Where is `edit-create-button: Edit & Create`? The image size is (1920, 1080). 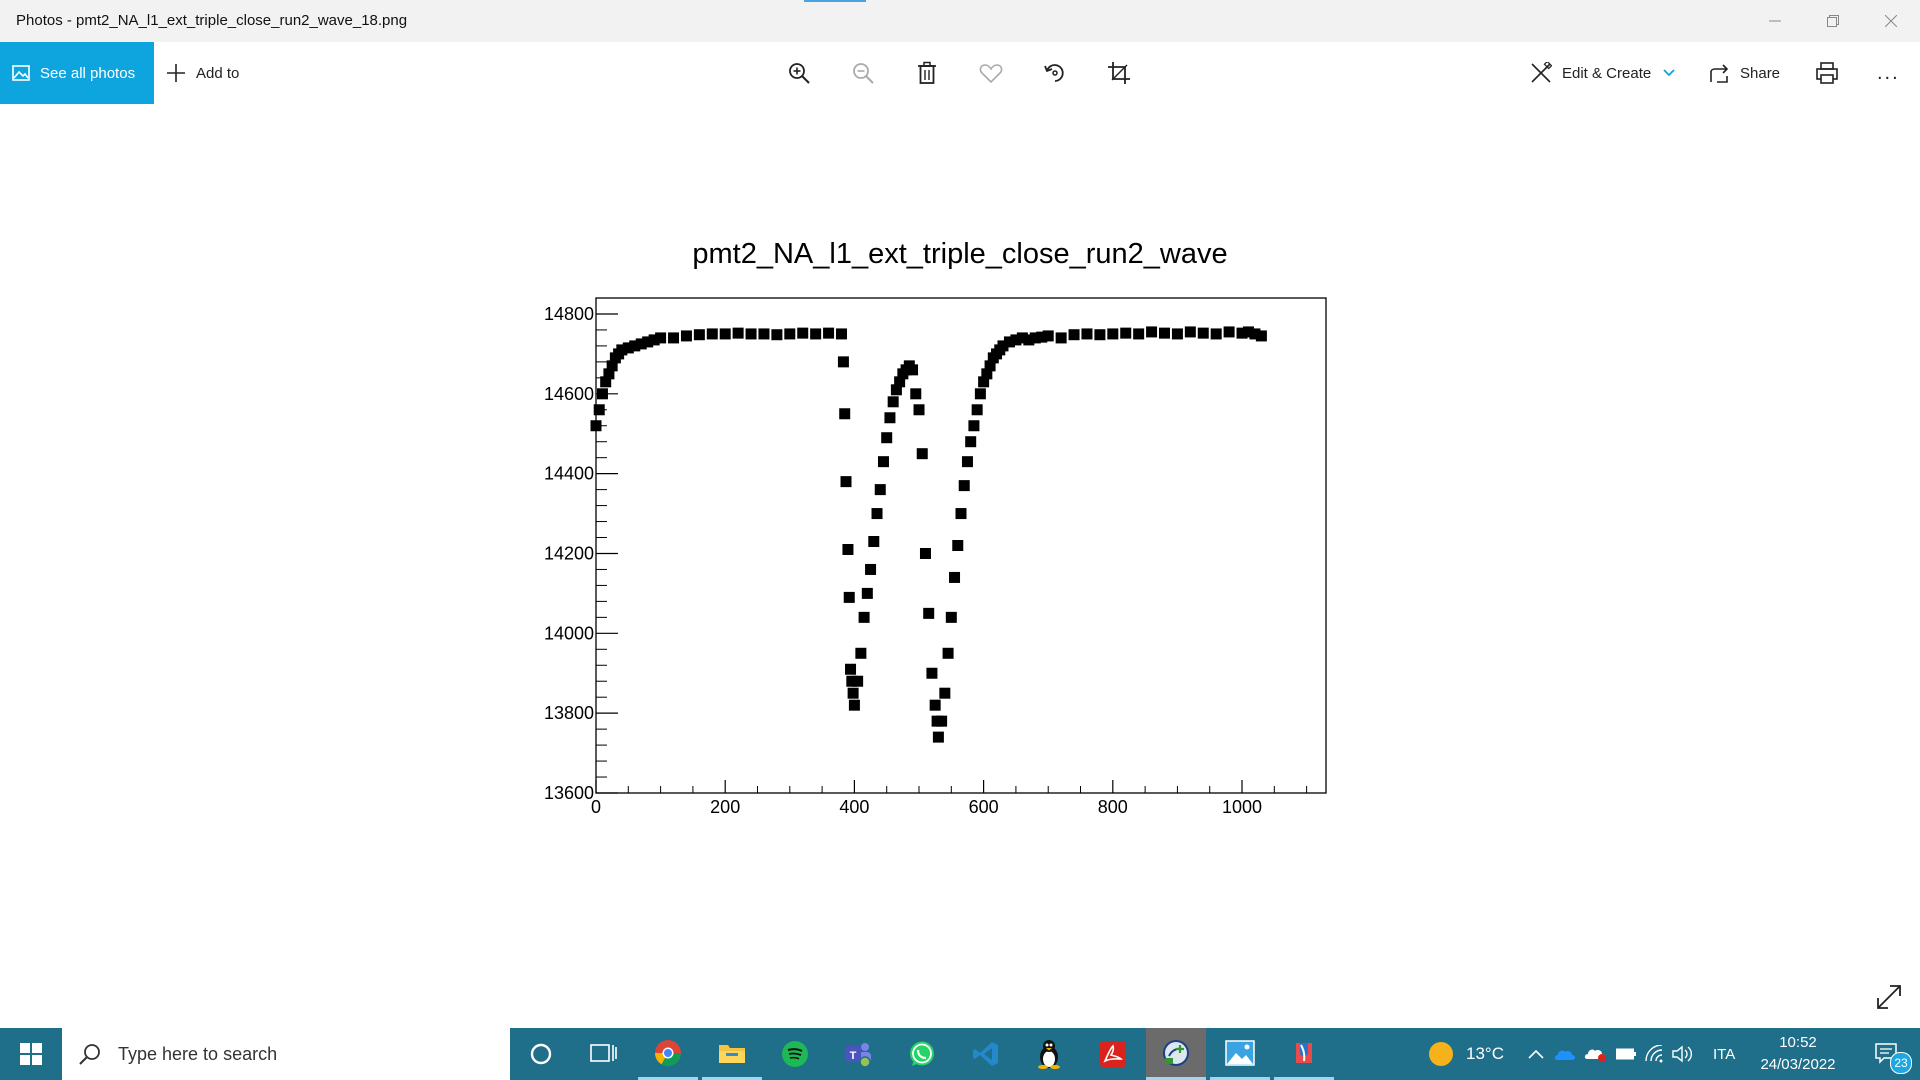 edit-create-button: Edit & Create is located at coordinates (1602, 73).